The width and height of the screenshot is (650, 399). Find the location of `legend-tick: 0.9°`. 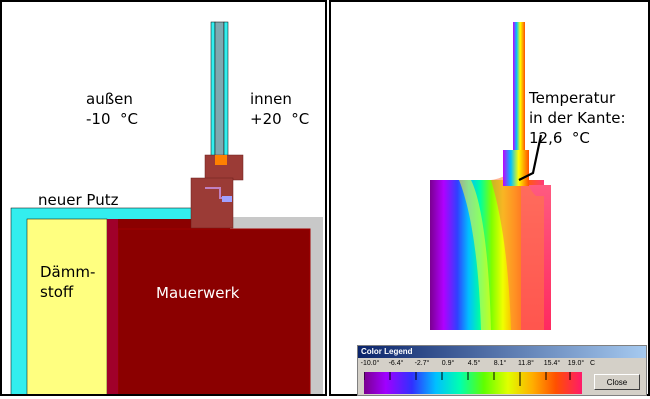

legend-tick: 0.9° is located at coordinates (448, 363).